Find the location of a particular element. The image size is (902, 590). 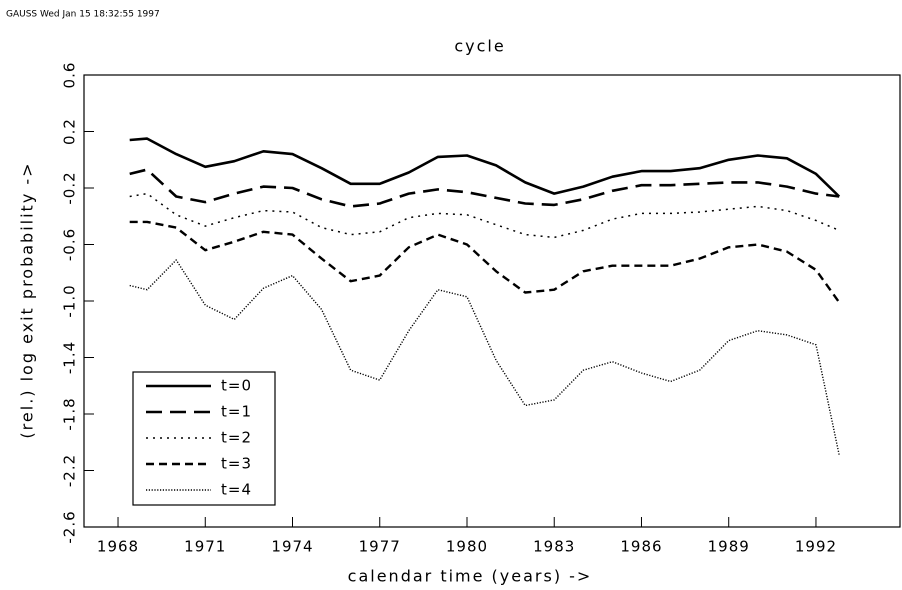

y-tick-label: -2.6 is located at coordinates (70, 526).